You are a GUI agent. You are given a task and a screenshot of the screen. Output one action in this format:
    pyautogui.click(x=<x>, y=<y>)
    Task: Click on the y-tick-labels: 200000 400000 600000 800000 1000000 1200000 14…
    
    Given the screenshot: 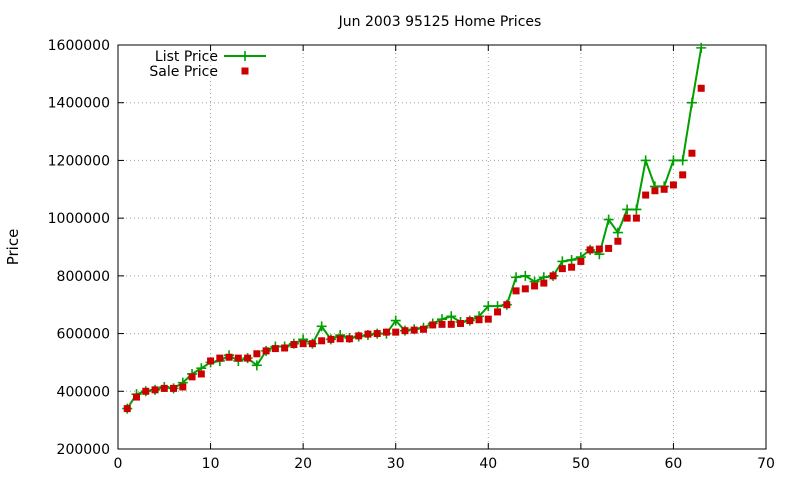 What is the action you would take?
    pyautogui.click(x=79, y=248)
    